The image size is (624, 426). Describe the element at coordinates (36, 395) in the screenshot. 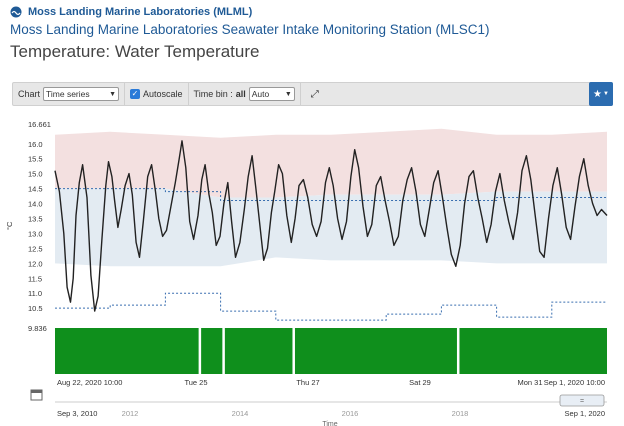

I see `calendar-icon` at that location.